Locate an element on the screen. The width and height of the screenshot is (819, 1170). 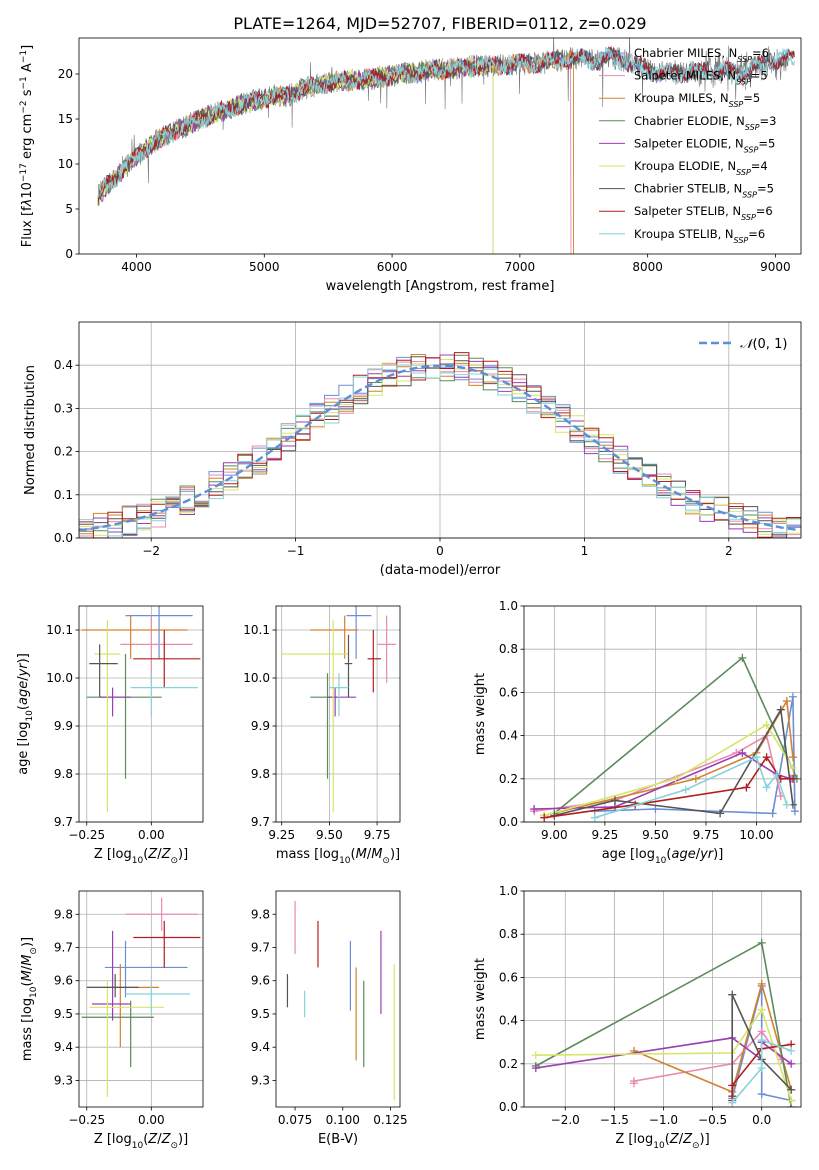
massweight_vs_age-xtick-label: 9.75 is located at coordinates (706, 835).